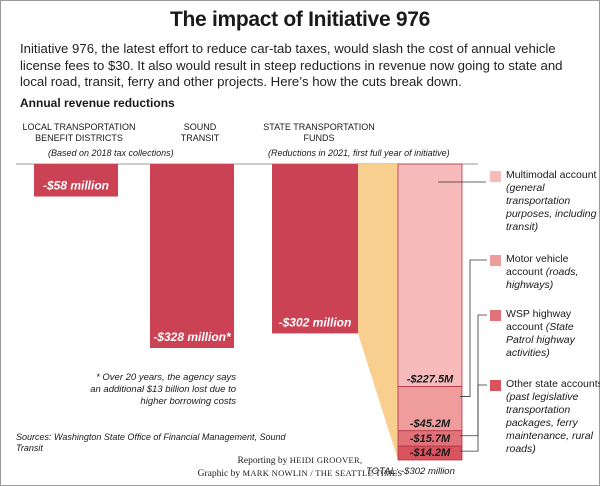 The image size is (600, 486). What do you see at coordinates (540, 340) in the screenshot?
I see `legend-detail-3: (State Patrol highway activities)` at bounding box center [540, 340].